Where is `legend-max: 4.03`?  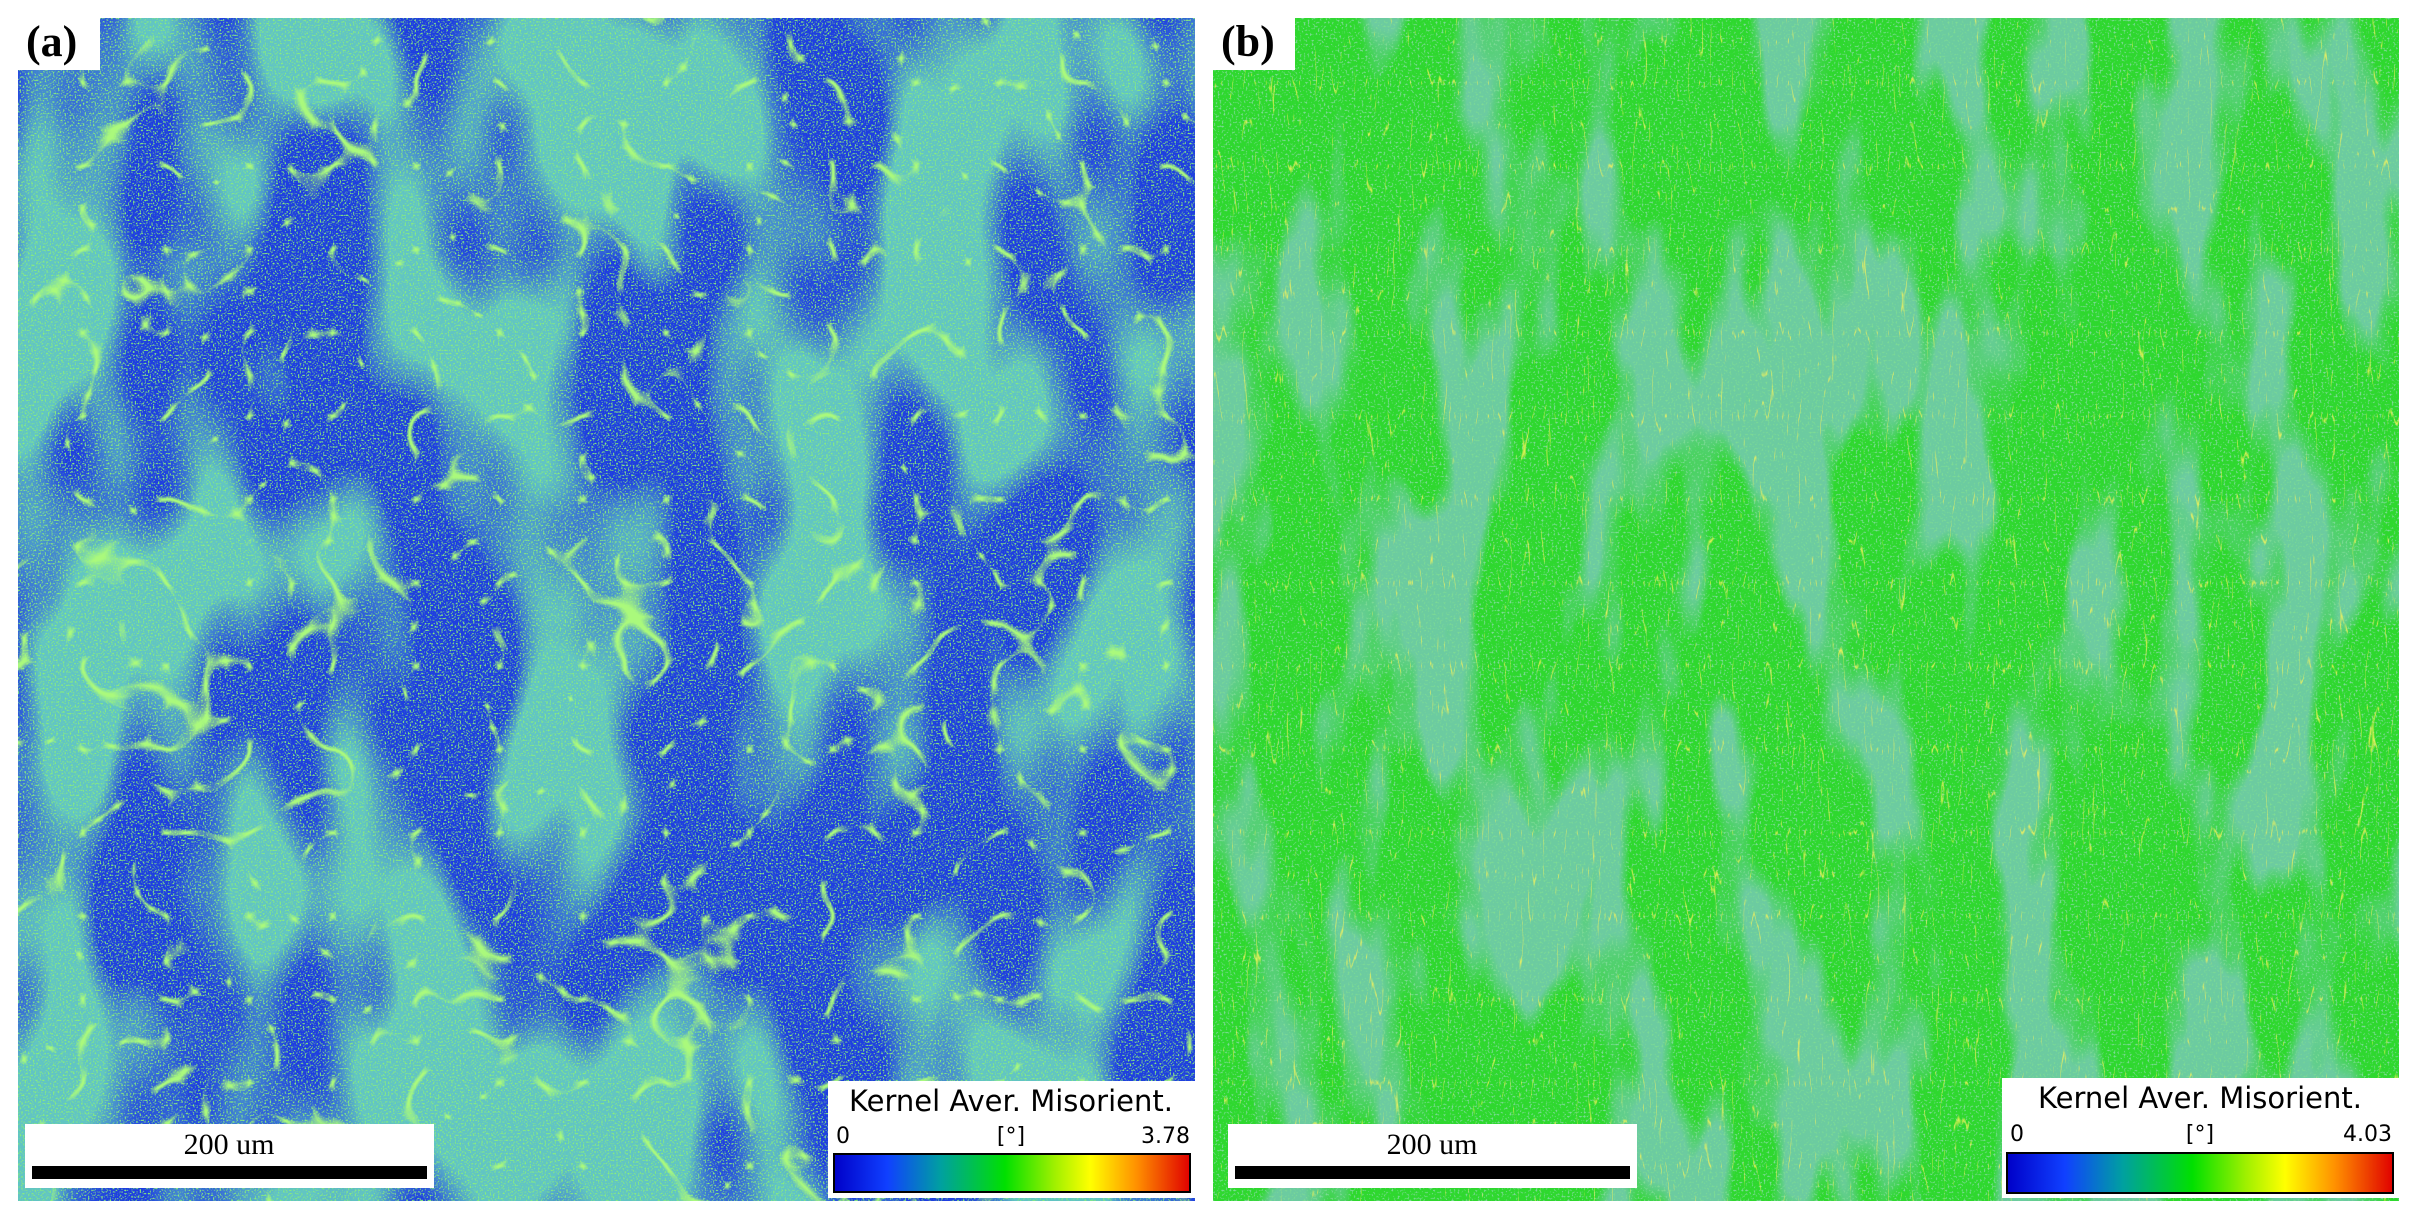 legend-max: 4.03 is located at coordinates (2367, 1134).